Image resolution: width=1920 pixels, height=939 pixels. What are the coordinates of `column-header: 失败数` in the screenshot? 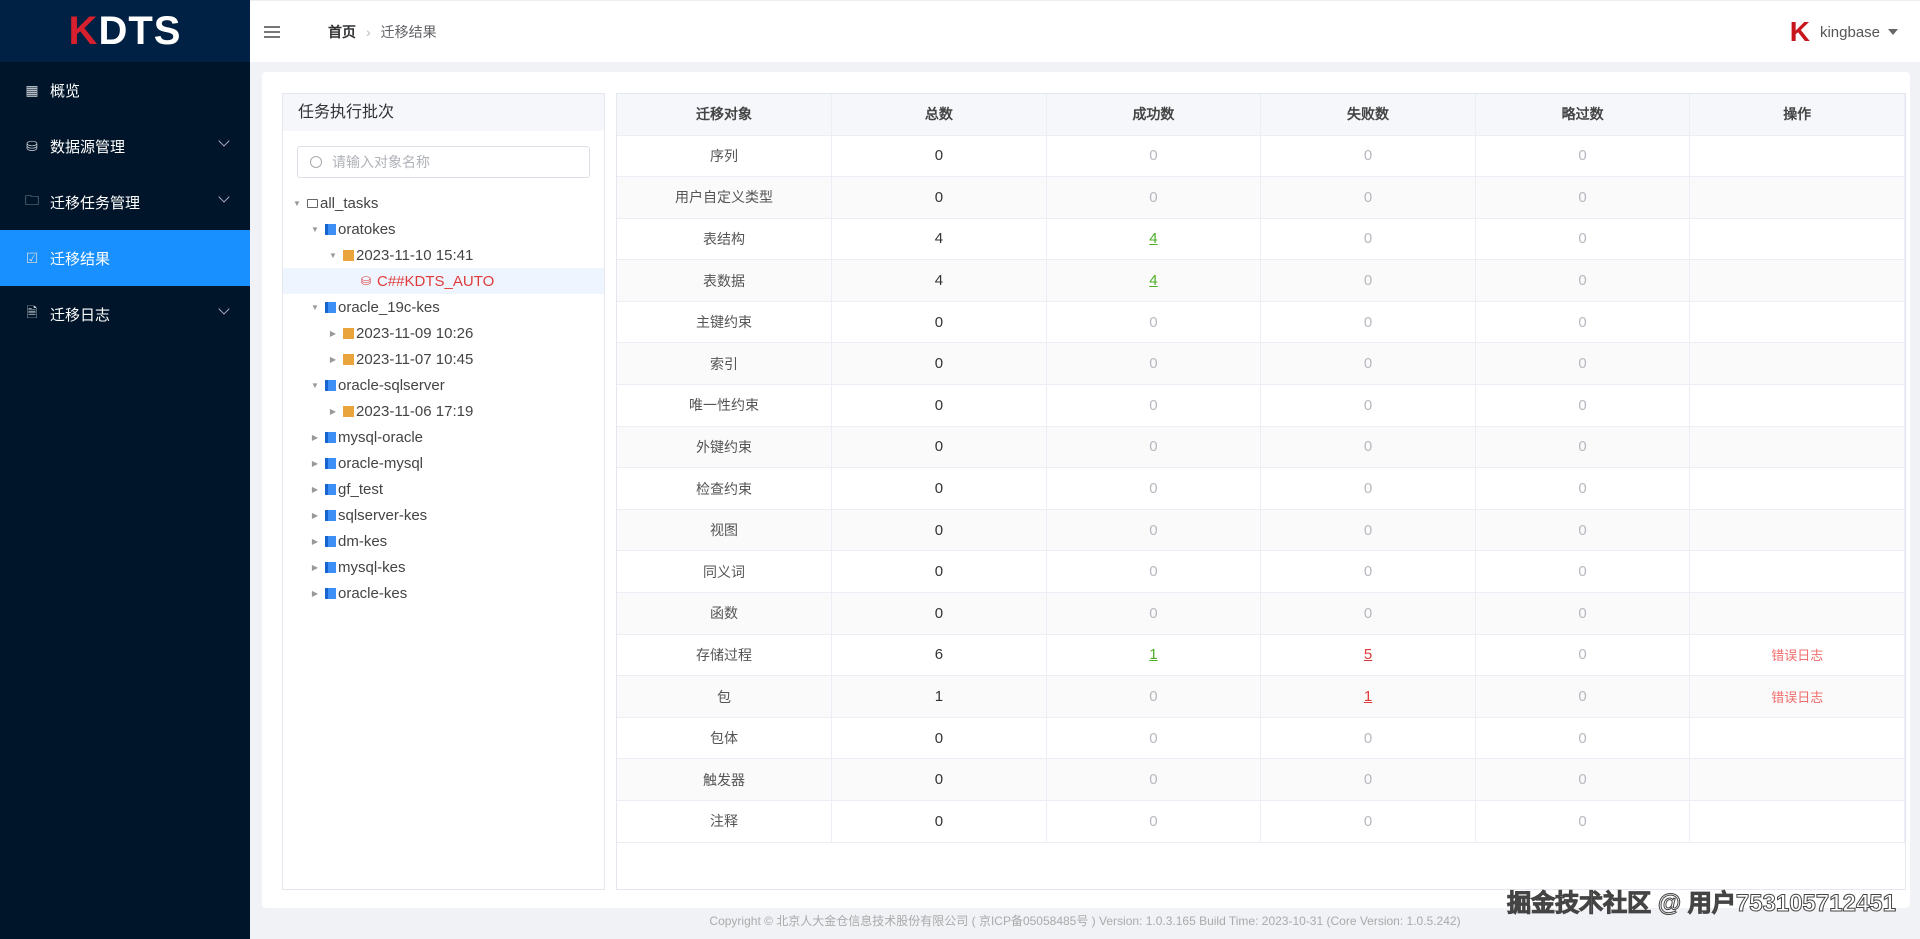 It's located at (1368, 115).